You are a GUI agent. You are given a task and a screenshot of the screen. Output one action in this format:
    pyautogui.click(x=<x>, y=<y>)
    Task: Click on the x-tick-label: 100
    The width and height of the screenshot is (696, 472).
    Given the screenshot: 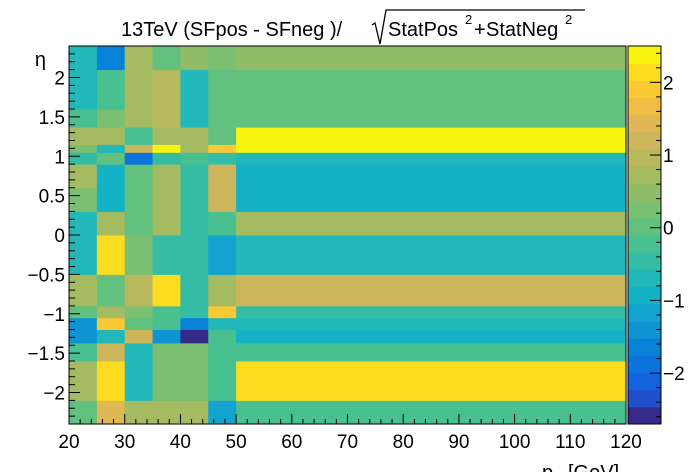 What is the action you would take?
    pyautogui.click(x=515, y=442)
    